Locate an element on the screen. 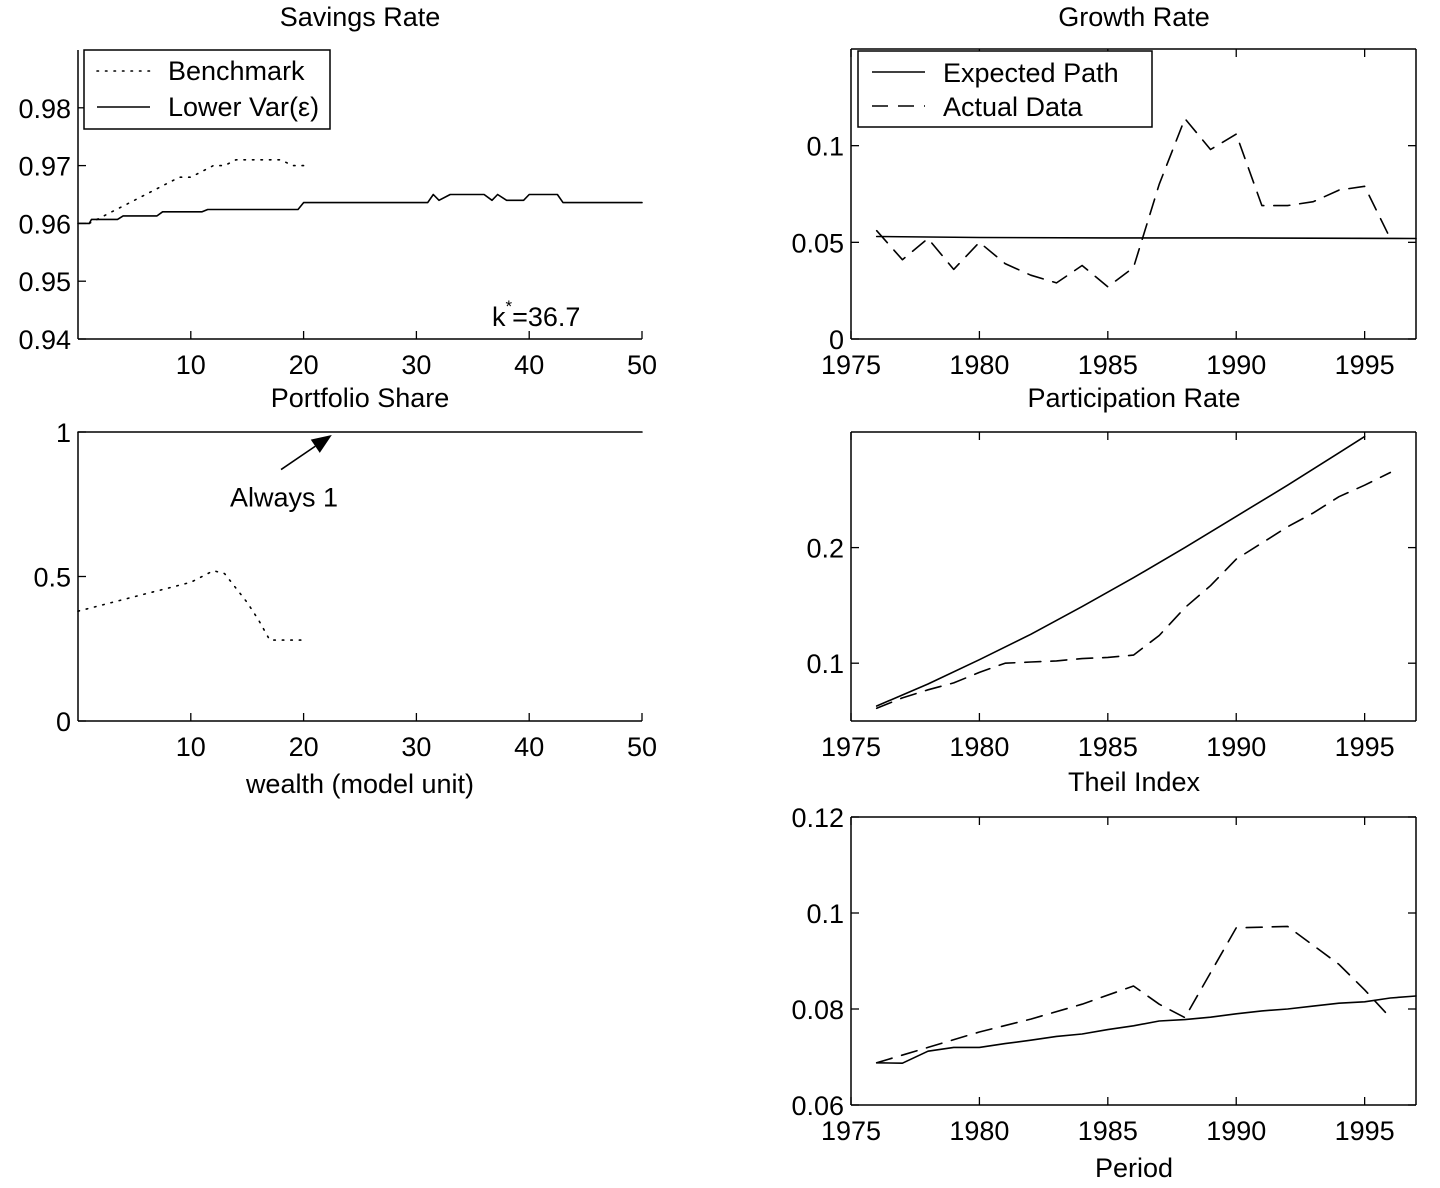 This screenshot has width=1440, height=1188. growth-legend-box is located at coordinates (1005, 89).